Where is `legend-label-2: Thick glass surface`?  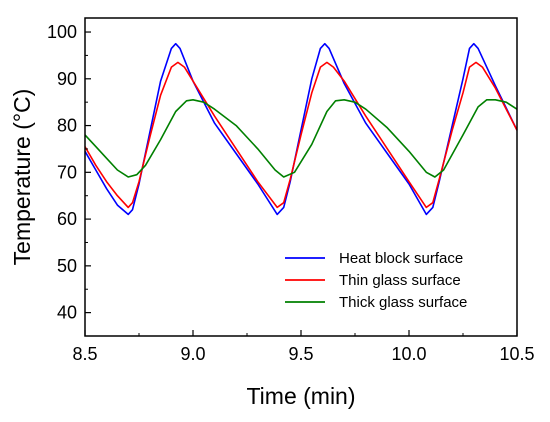 legend-label-2: Thick glass surface is located at coordinates (403, 302).